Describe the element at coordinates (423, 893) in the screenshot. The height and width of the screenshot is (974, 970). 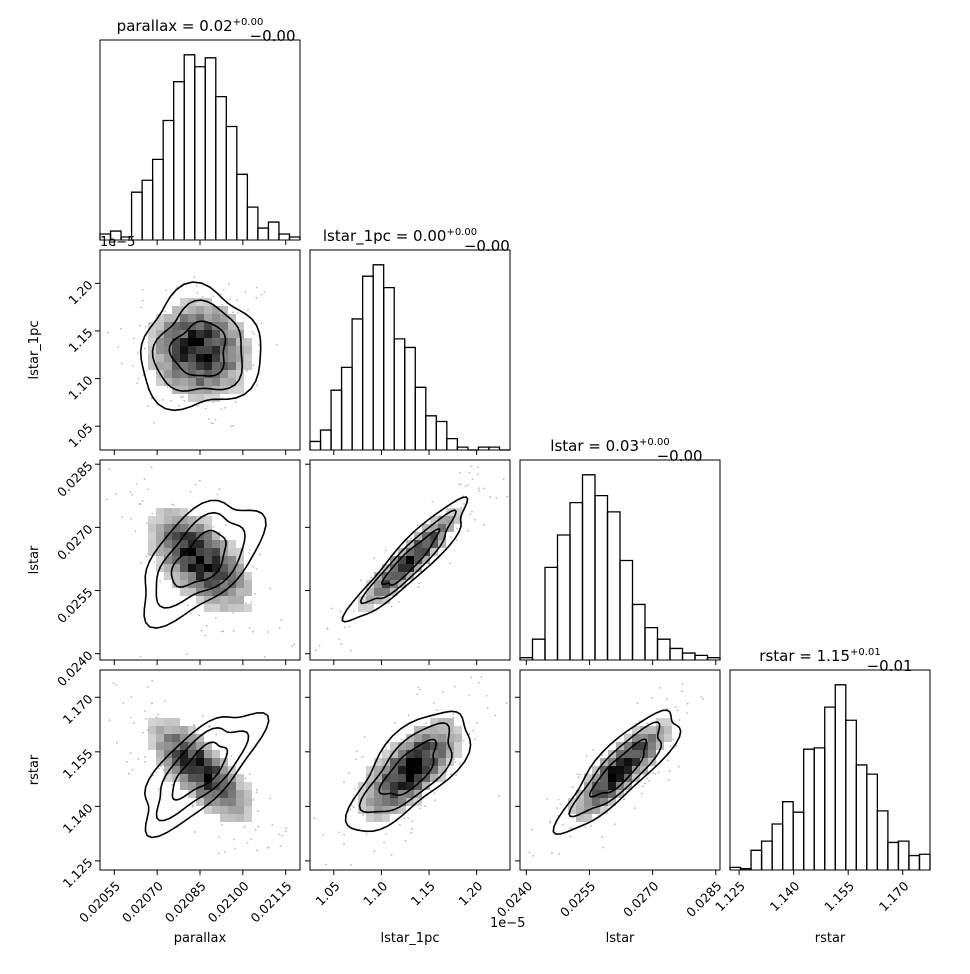
I see `x-tick-label-lstar_1pc: 1.15` at that location.